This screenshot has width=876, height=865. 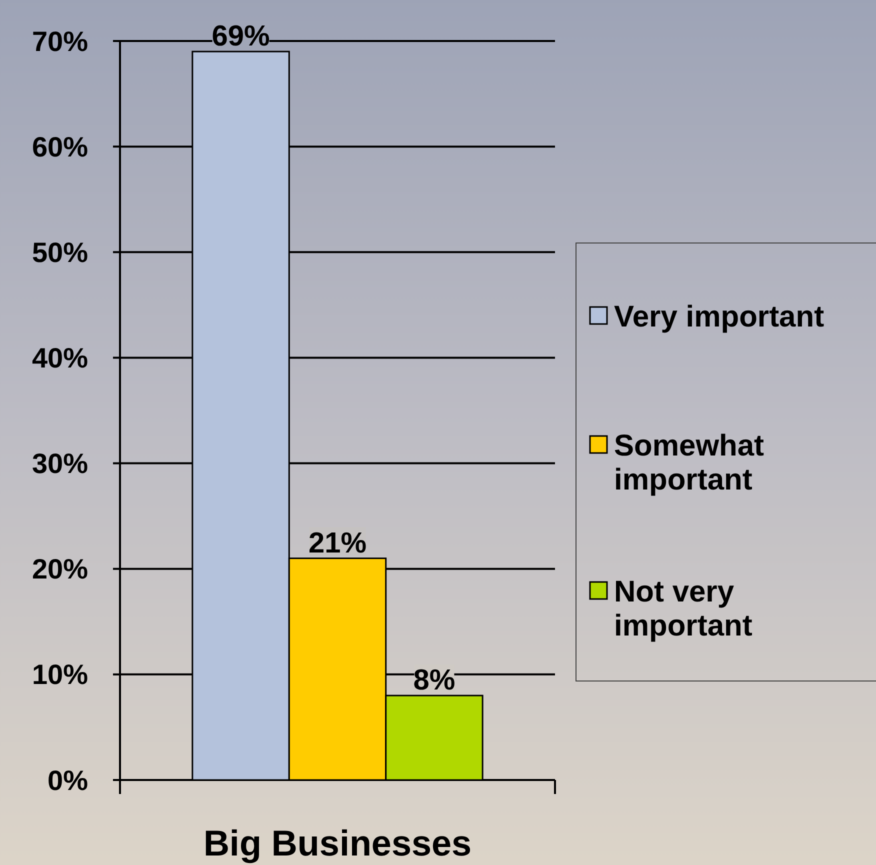 I want to click on data-label: 21%, so click(x=337, y=543).